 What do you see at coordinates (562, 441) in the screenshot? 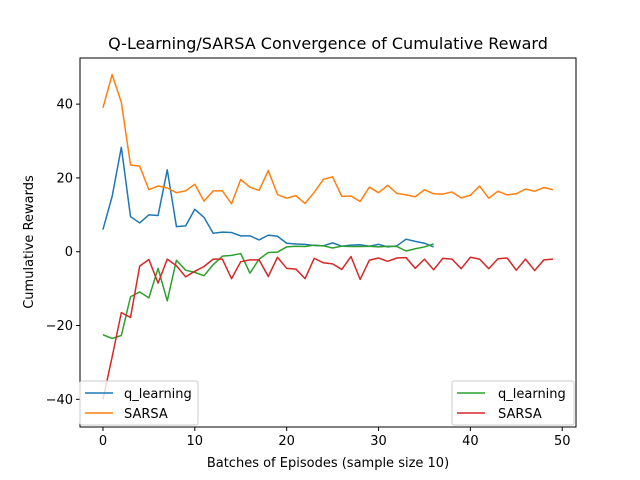
I see `x-tick-label: 50` at bounding box center [562, 441].